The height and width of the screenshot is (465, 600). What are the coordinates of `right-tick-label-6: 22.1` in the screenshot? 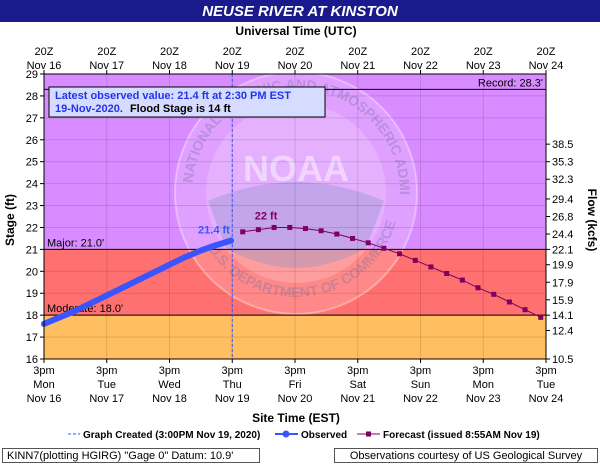 It's located at (562, 250).